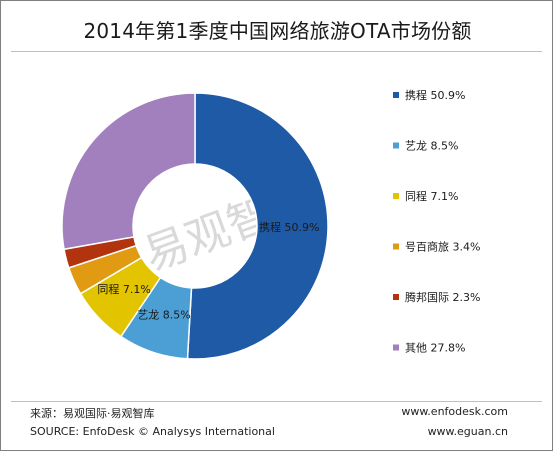  What do you see at coordinates (276, 51) in the screenshot?
I see `title-divider` at bounding box center [276, 51].